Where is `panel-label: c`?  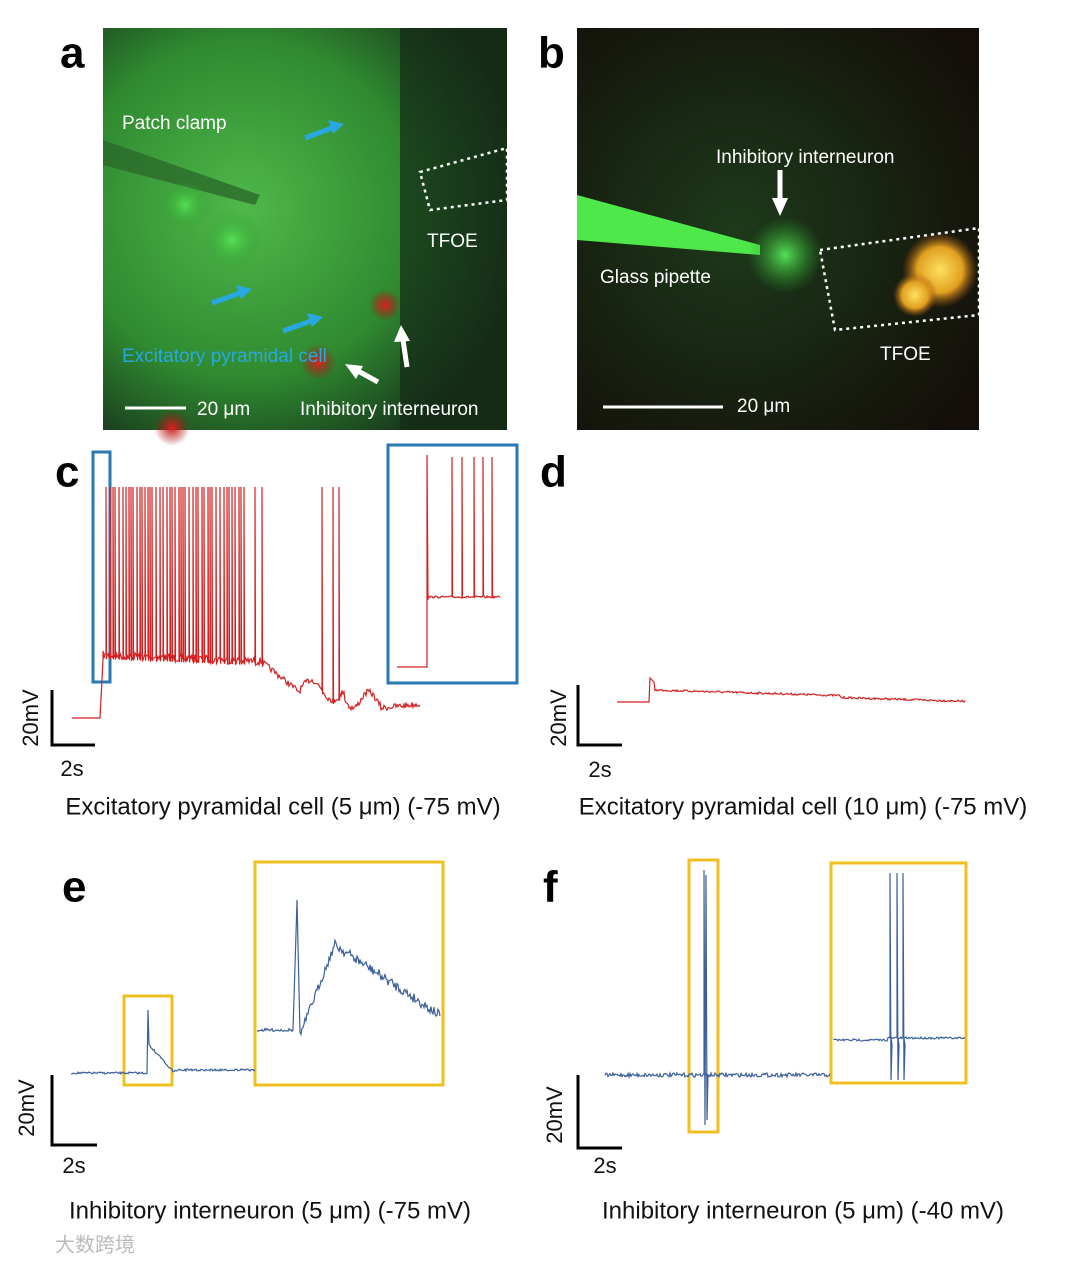
panel-label: c is located at coordinates (67, 472).